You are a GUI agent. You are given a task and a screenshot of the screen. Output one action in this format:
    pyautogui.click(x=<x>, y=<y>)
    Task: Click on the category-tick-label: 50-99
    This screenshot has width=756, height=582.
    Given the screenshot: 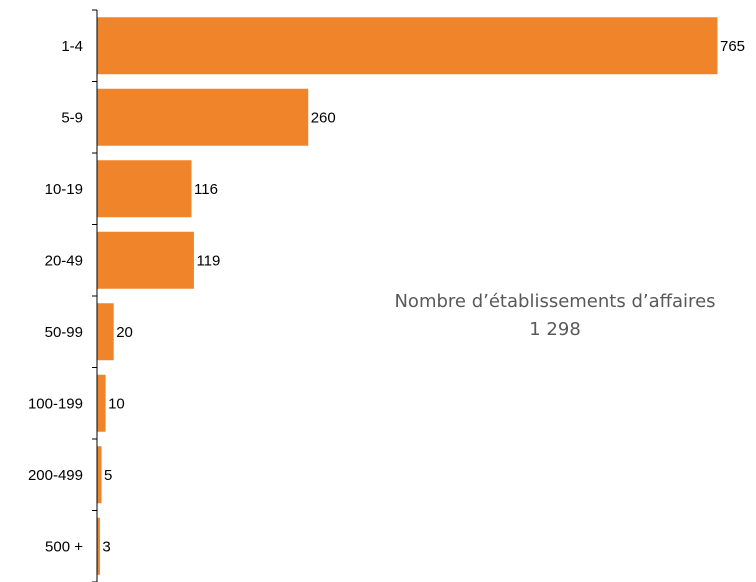 What is the action you would take?
    pyautogui.click(x=64, y=332)
    